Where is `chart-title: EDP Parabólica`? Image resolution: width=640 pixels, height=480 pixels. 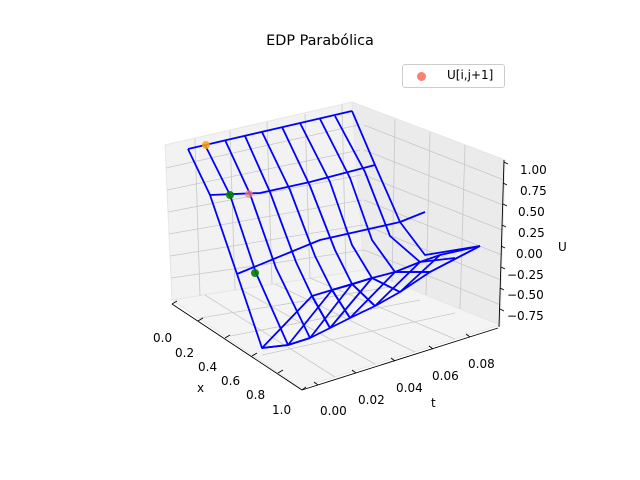
chart-title: EDP Parabólica is located at coordinates (320, 41).